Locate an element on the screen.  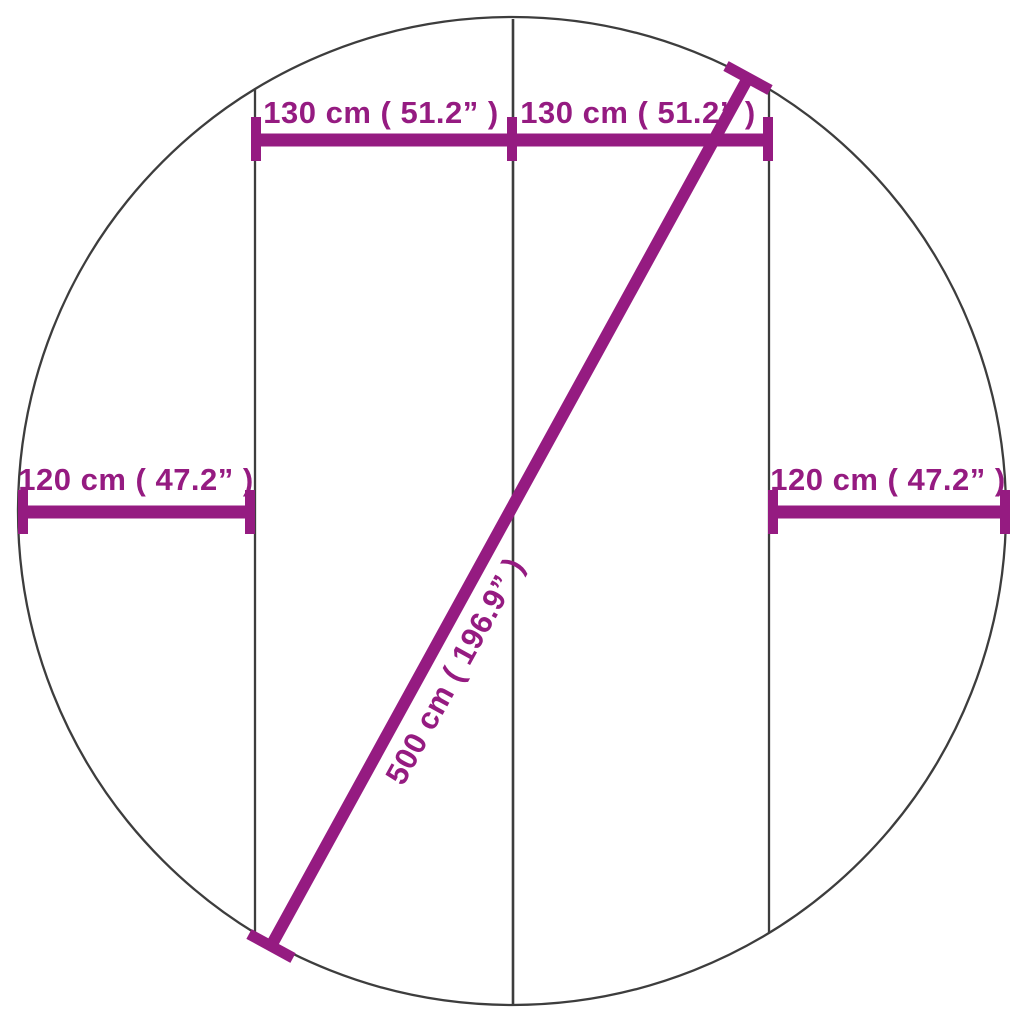
dimension-label-diagonal: 500 cm ( 196.9” ) is located at coordinates (454, 671).